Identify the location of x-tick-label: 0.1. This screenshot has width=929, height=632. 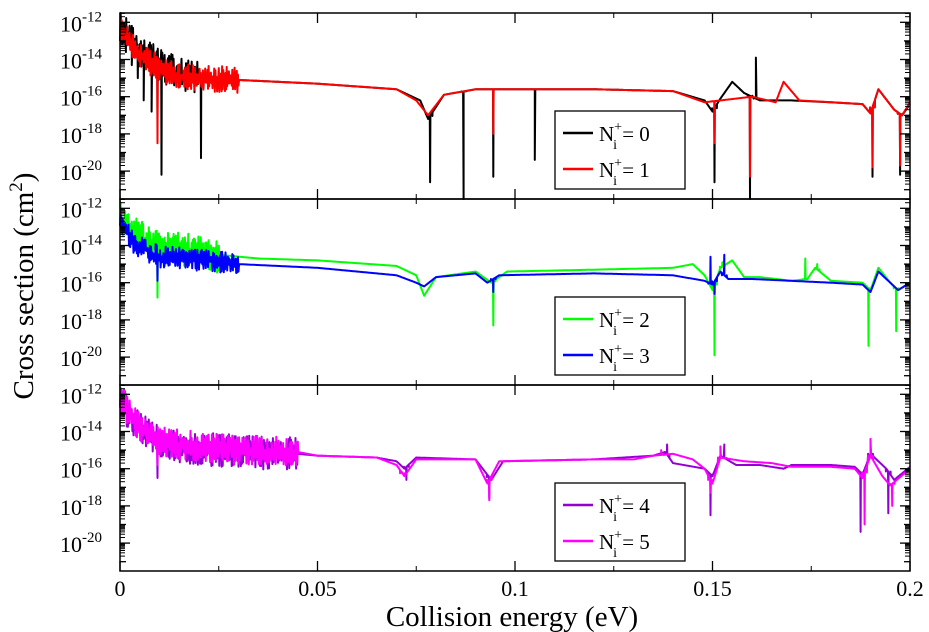
(515, 588).